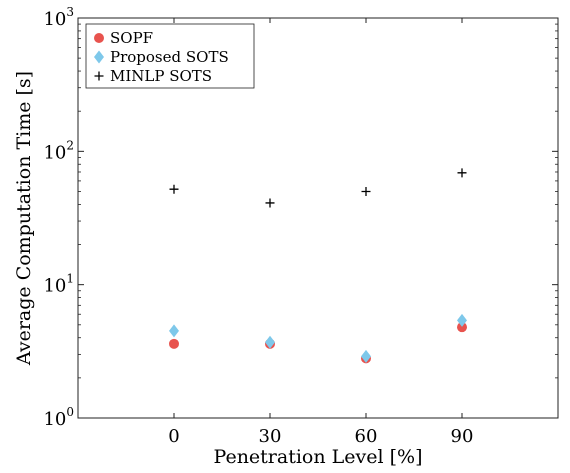 The image size is (570, 473). What do you see at coordinates (24, 218) in the screenshot?
I see `y-axis-label: Average Computation Time [s]` at bounding box center [24, 218].